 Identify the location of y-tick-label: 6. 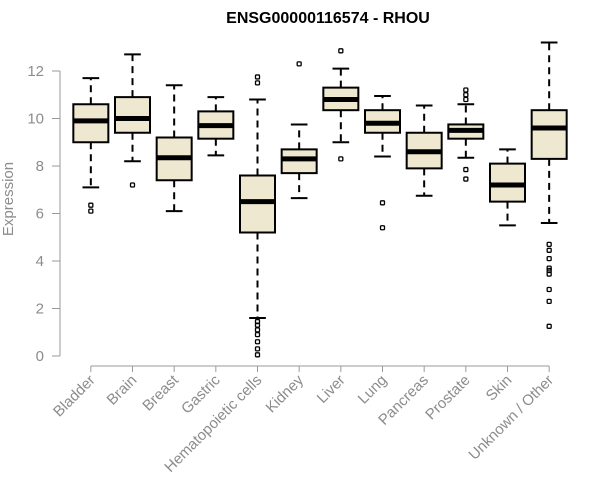
(40, 214).